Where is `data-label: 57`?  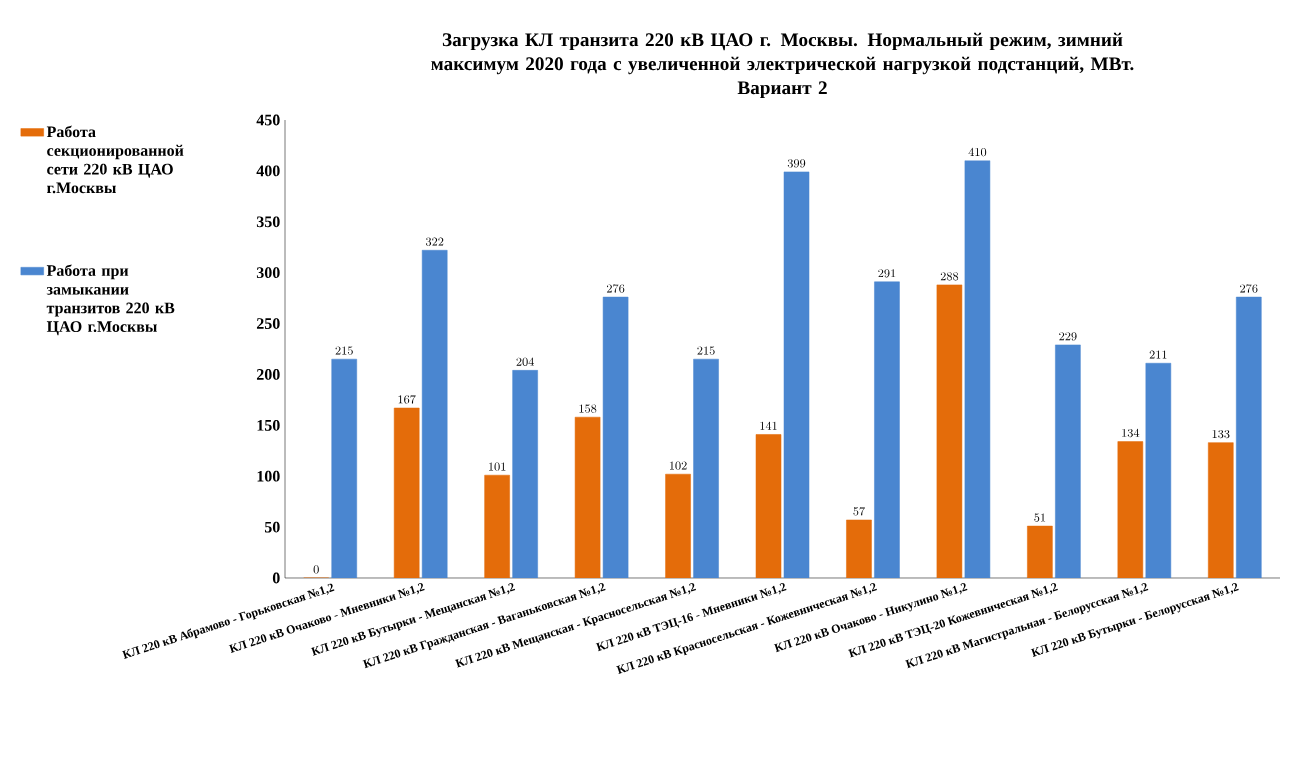
data-label: 57 is located at coordinates (859, 511).